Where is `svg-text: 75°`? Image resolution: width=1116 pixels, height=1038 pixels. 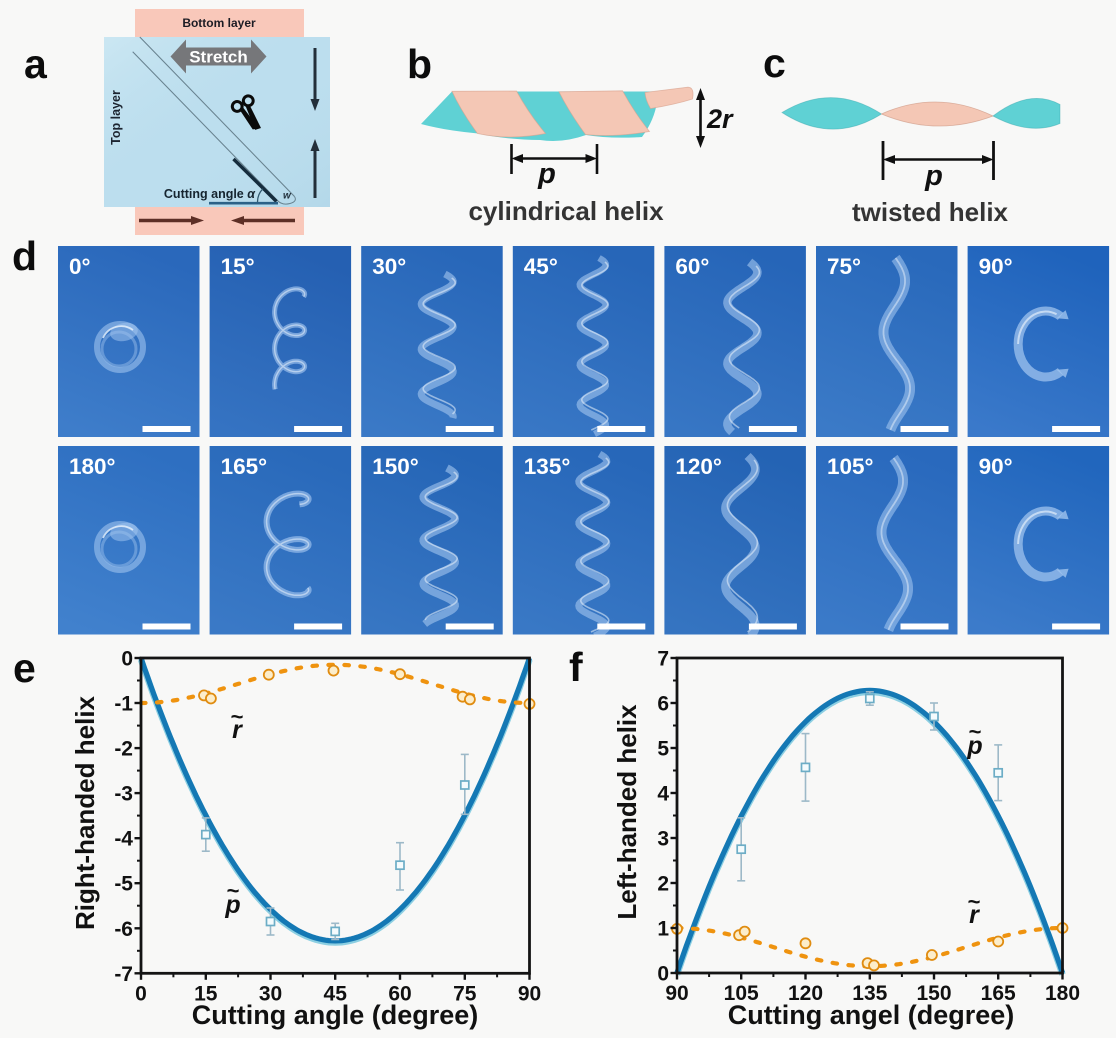 svg-text: 75° is located at coordinates (844, 266).